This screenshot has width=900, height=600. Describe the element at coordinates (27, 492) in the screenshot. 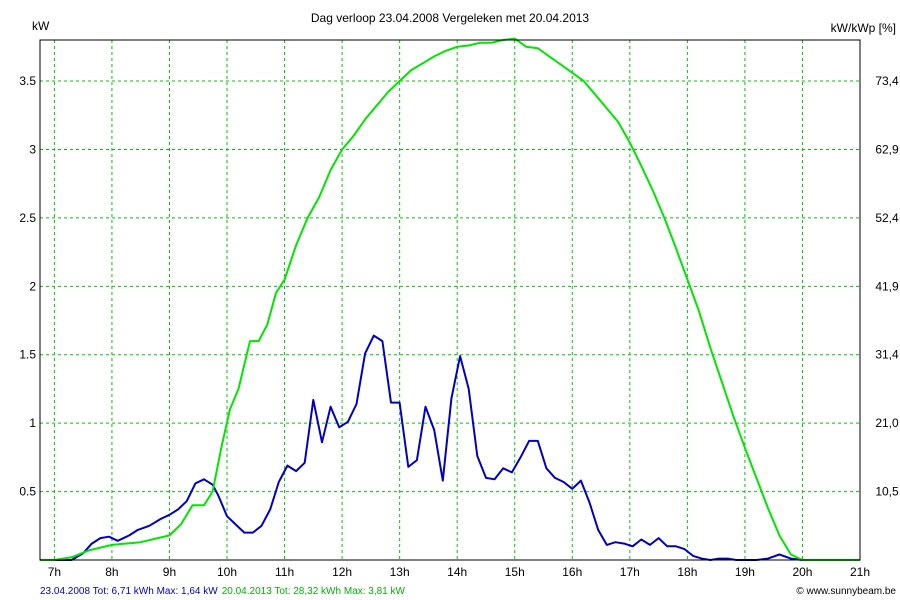

I see `y-tick-label-left: 0.5` at that location.